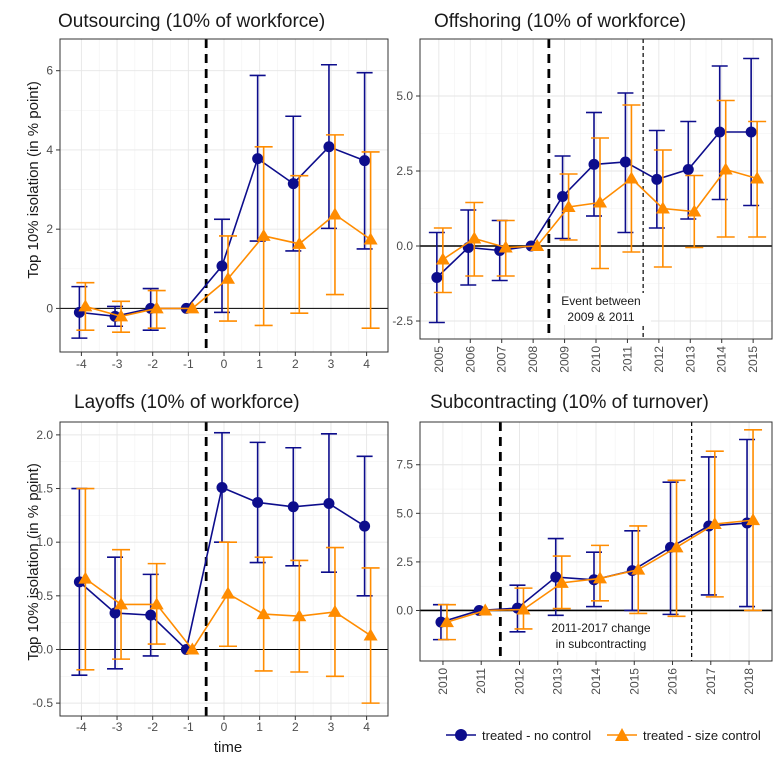 The height and width of the screenshot is (759, 779). Describe the element at coordinates (402, 321) in the screenshot. I see `y-tick-label: -2.5` at that location.